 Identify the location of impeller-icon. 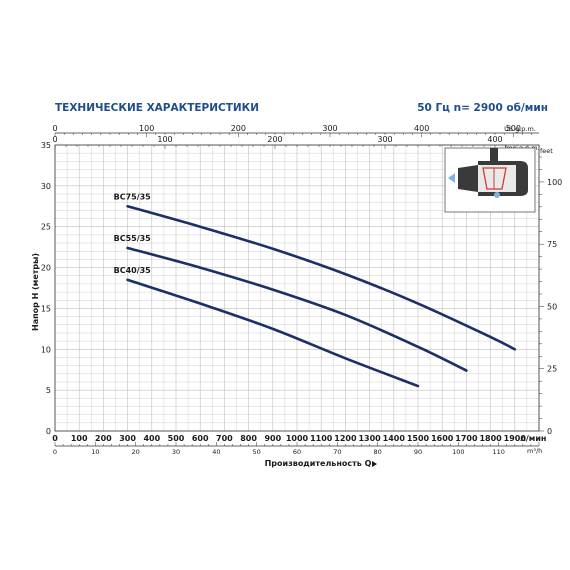
(494, 178).